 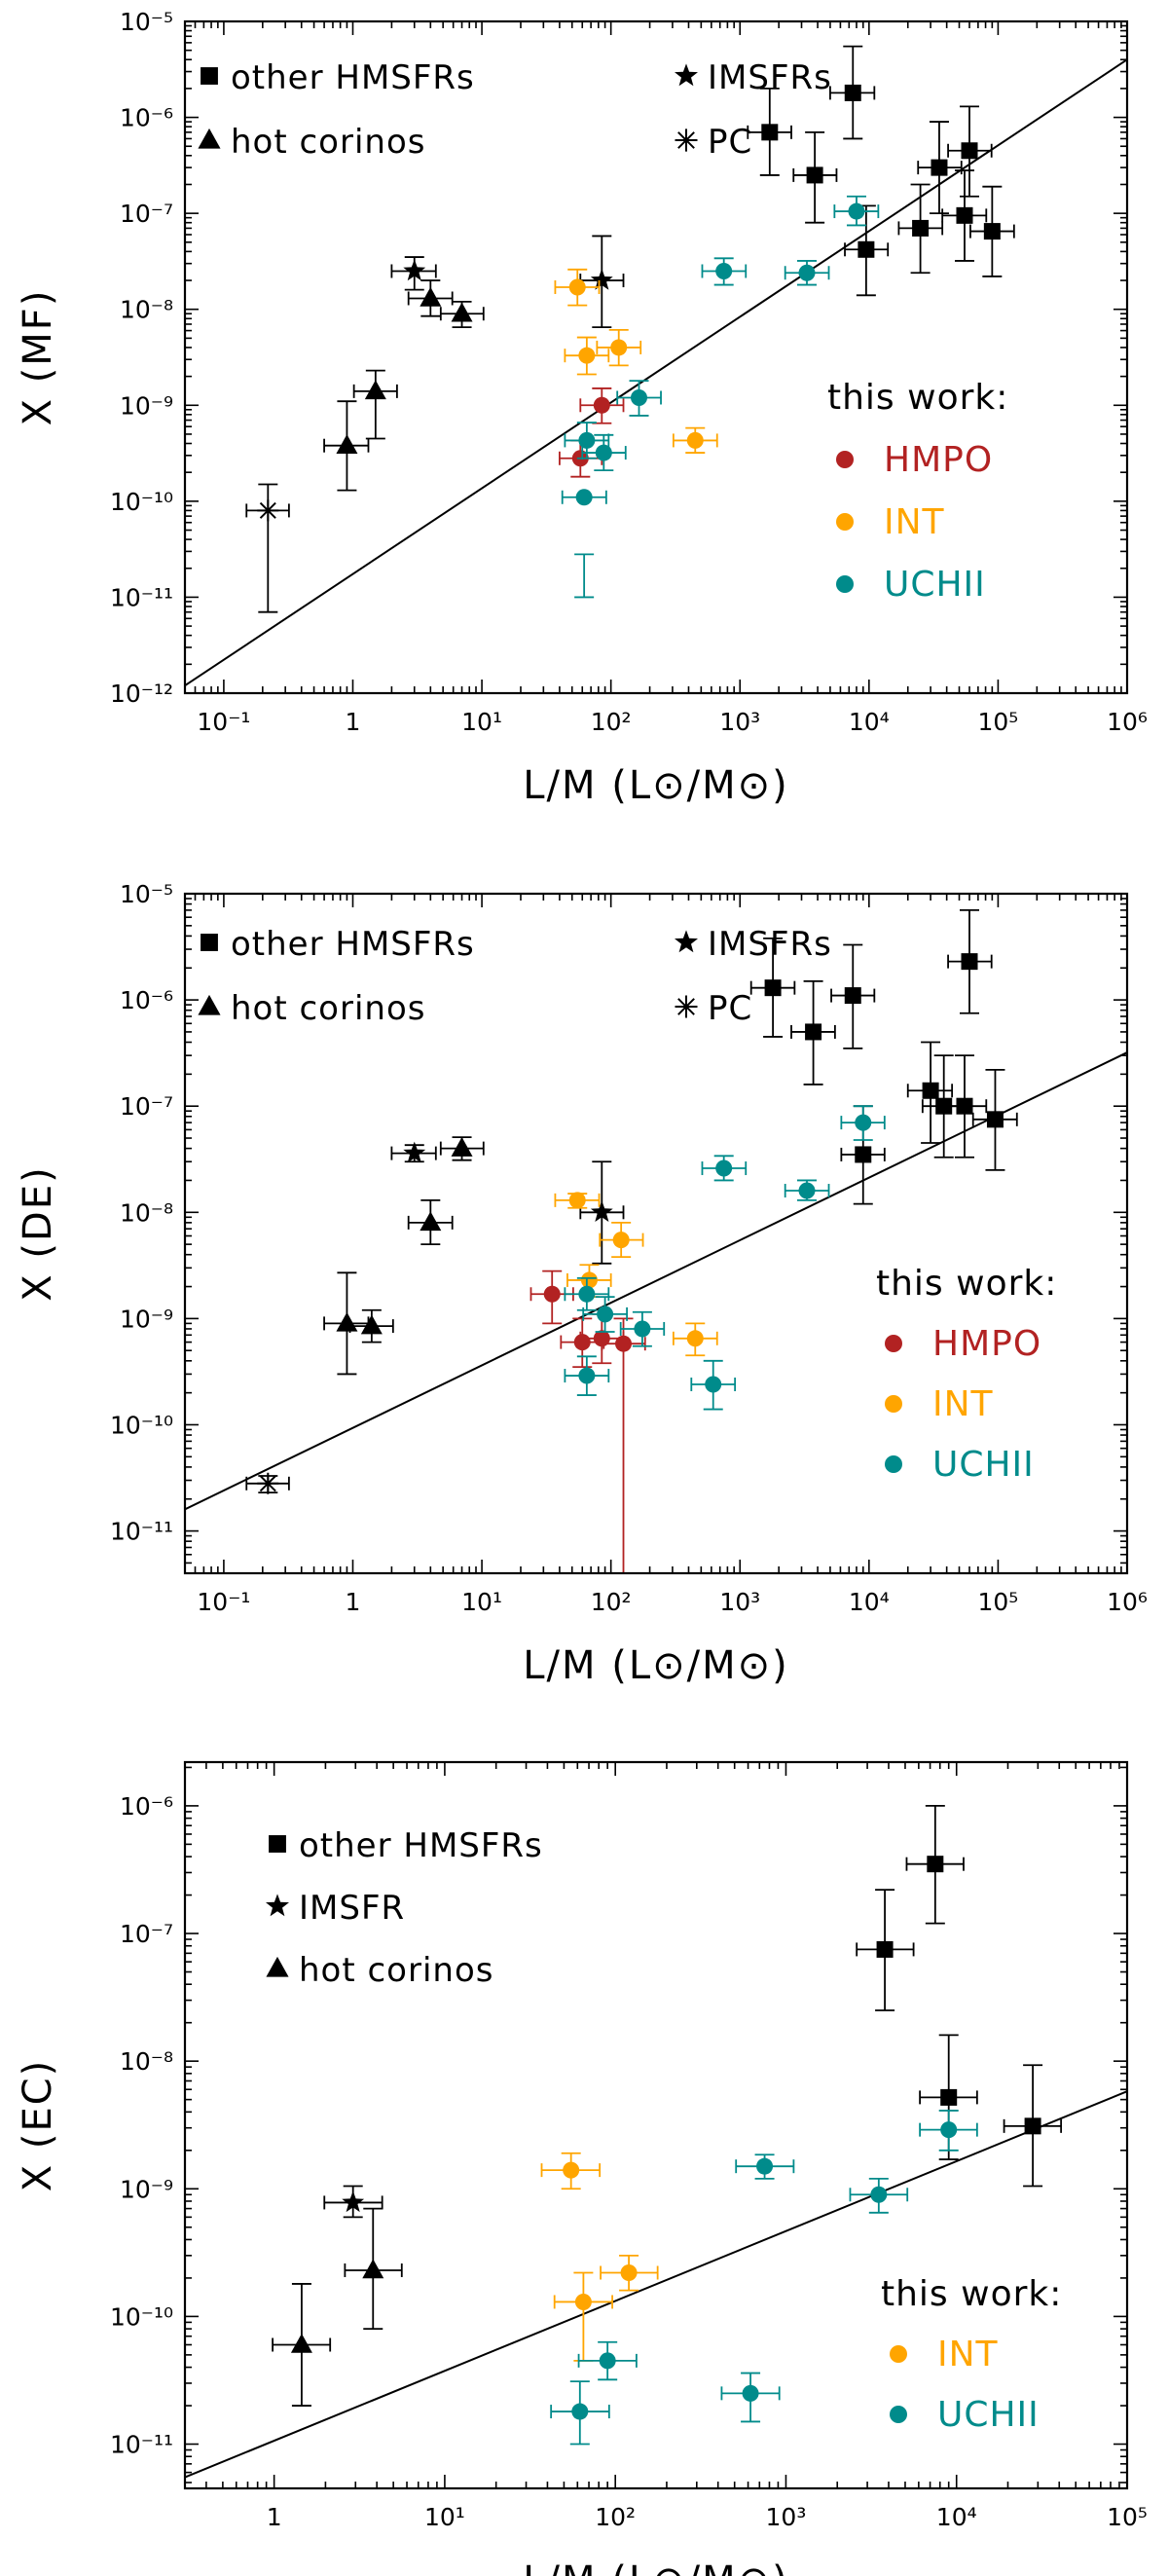 I want to click on legend-asterisk-icon, so click(x=687, y=140).